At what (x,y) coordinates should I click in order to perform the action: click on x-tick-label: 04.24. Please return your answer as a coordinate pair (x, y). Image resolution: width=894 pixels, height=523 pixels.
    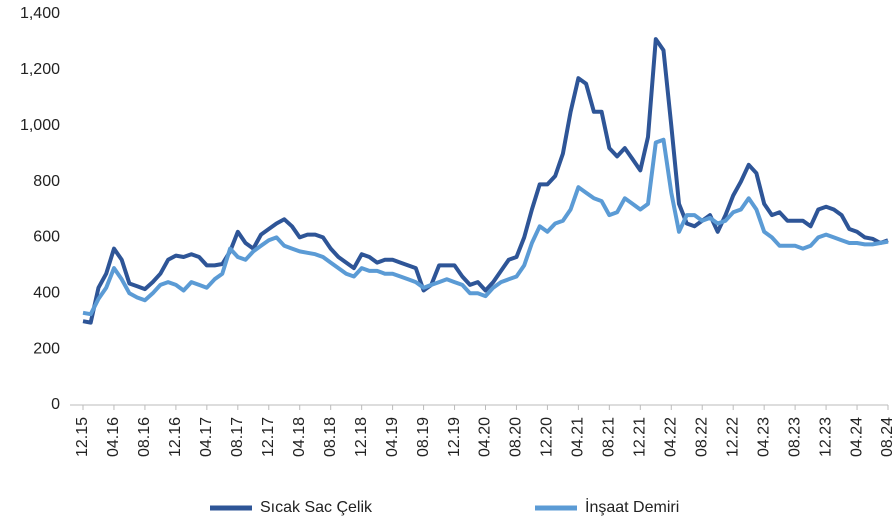
    Looking at the image, I should click on (856, 437).